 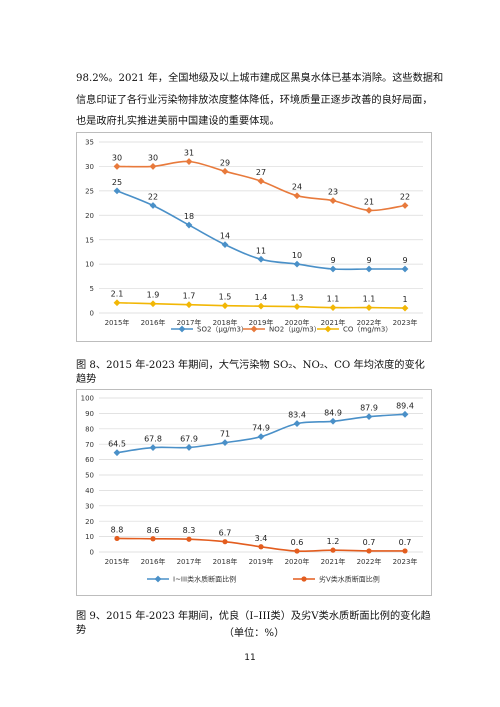 I want to click on legend-label: CO（mg/m3）, so click(x=367, y=330).